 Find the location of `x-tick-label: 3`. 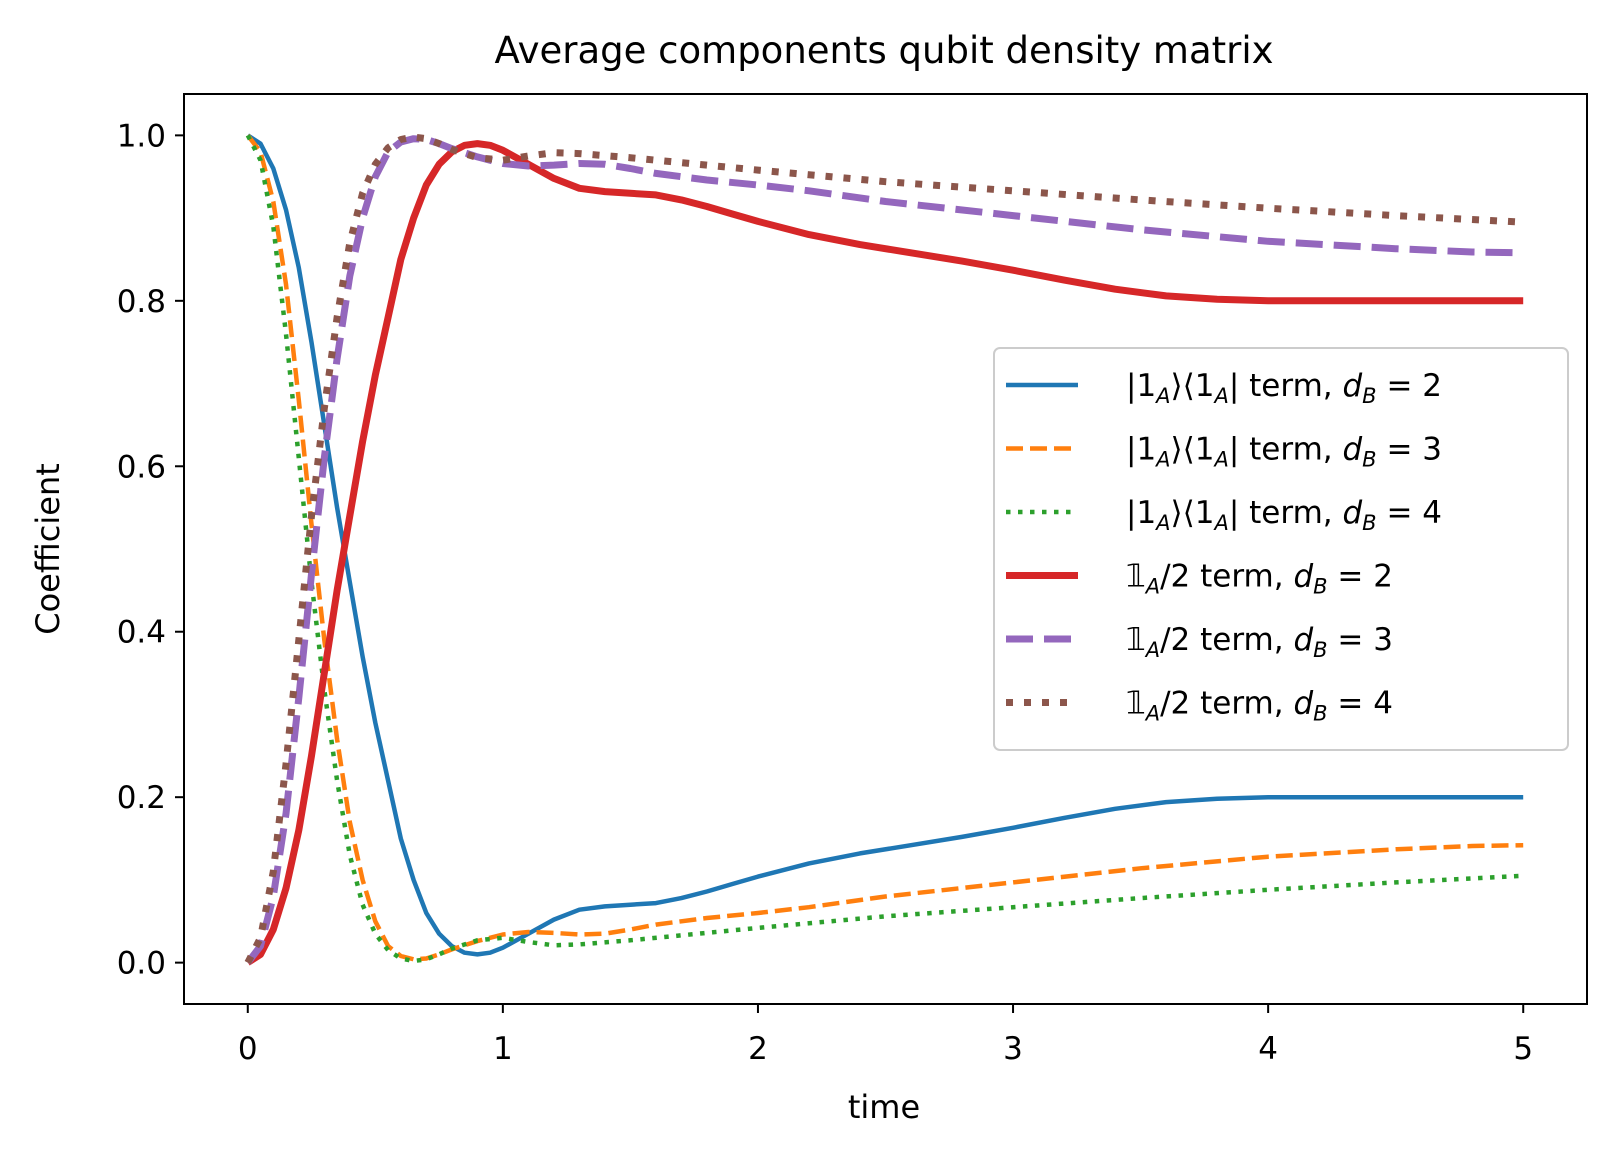

x-tick-label: 3 is located at coordinates (1013, 1049).